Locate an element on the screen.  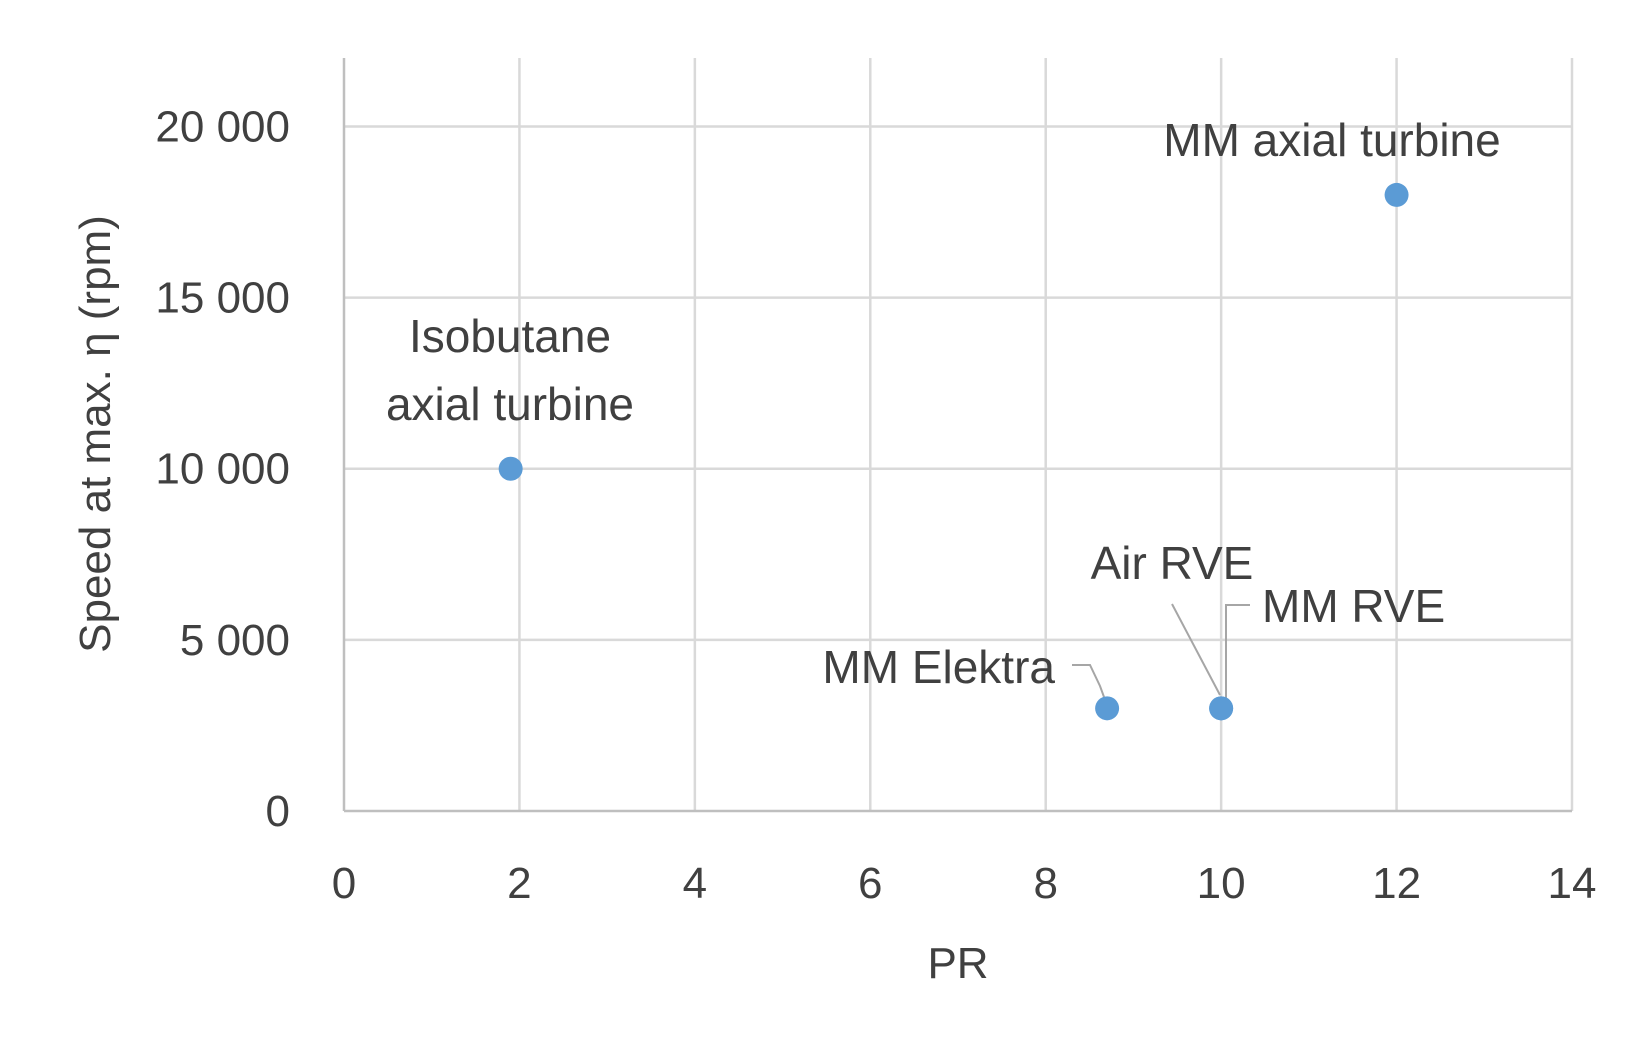
x-tick-label: 12 is located at coordinates (1396, 883).